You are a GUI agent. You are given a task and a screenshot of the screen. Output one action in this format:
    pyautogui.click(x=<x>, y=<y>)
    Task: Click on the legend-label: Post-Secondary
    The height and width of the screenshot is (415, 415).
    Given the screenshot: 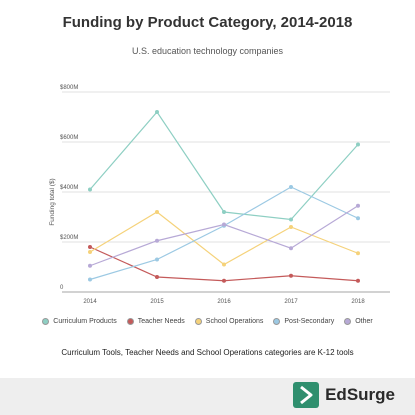 What is the action you would take?
    pyautogui.click(x=309, y=321)
    